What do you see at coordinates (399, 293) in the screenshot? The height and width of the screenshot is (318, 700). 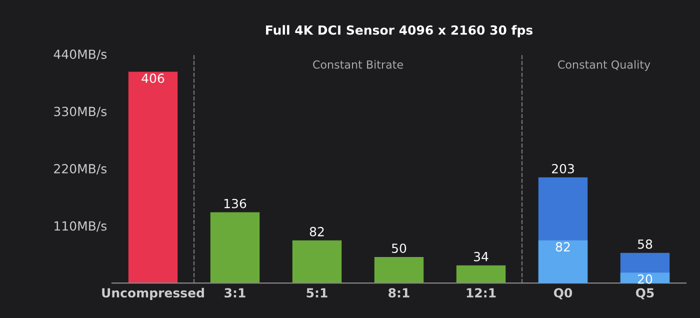 I see `x-tick-label: 8:1` at bounding box center [399, 293].